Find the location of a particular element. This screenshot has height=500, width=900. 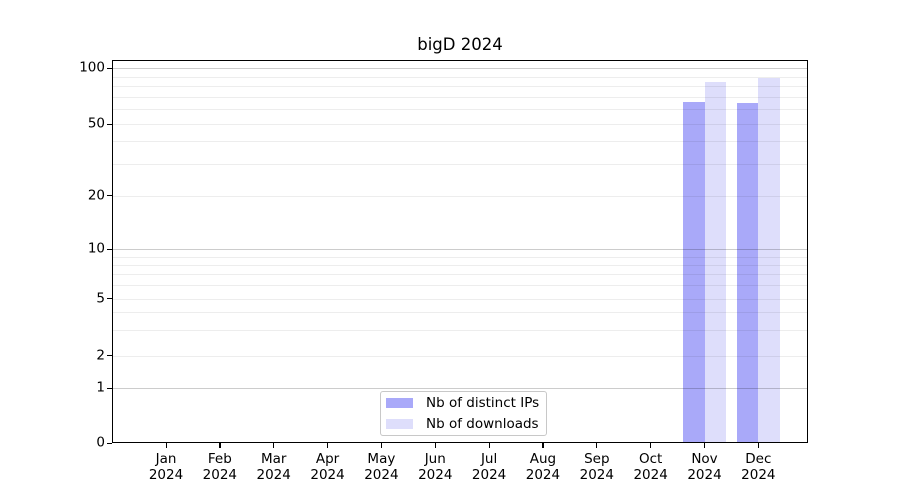

y-tick-label: 5 is located at coordinates (100, 297).